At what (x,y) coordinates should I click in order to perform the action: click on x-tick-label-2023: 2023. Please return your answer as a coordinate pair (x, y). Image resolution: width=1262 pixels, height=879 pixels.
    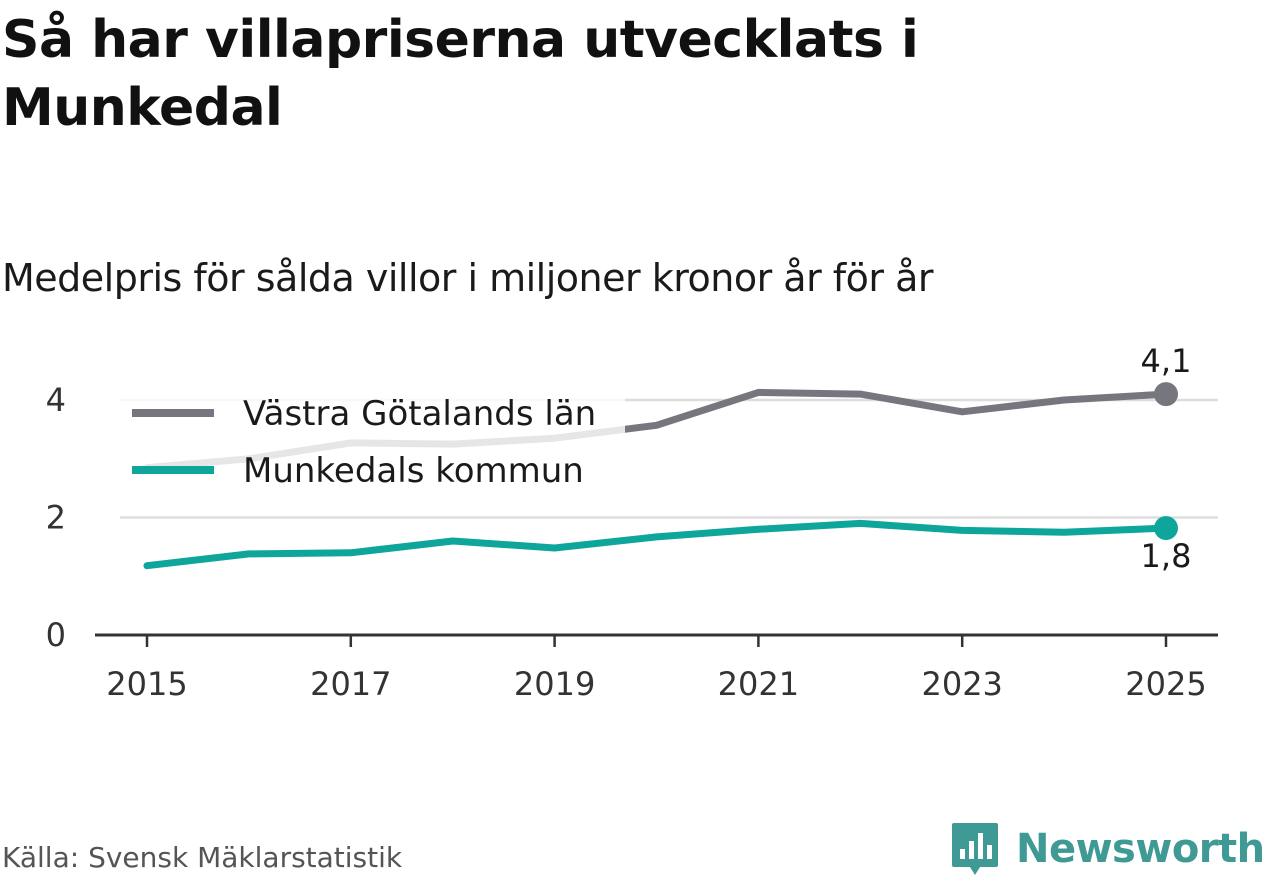
    Looking at the image, I should click on (961, 684).